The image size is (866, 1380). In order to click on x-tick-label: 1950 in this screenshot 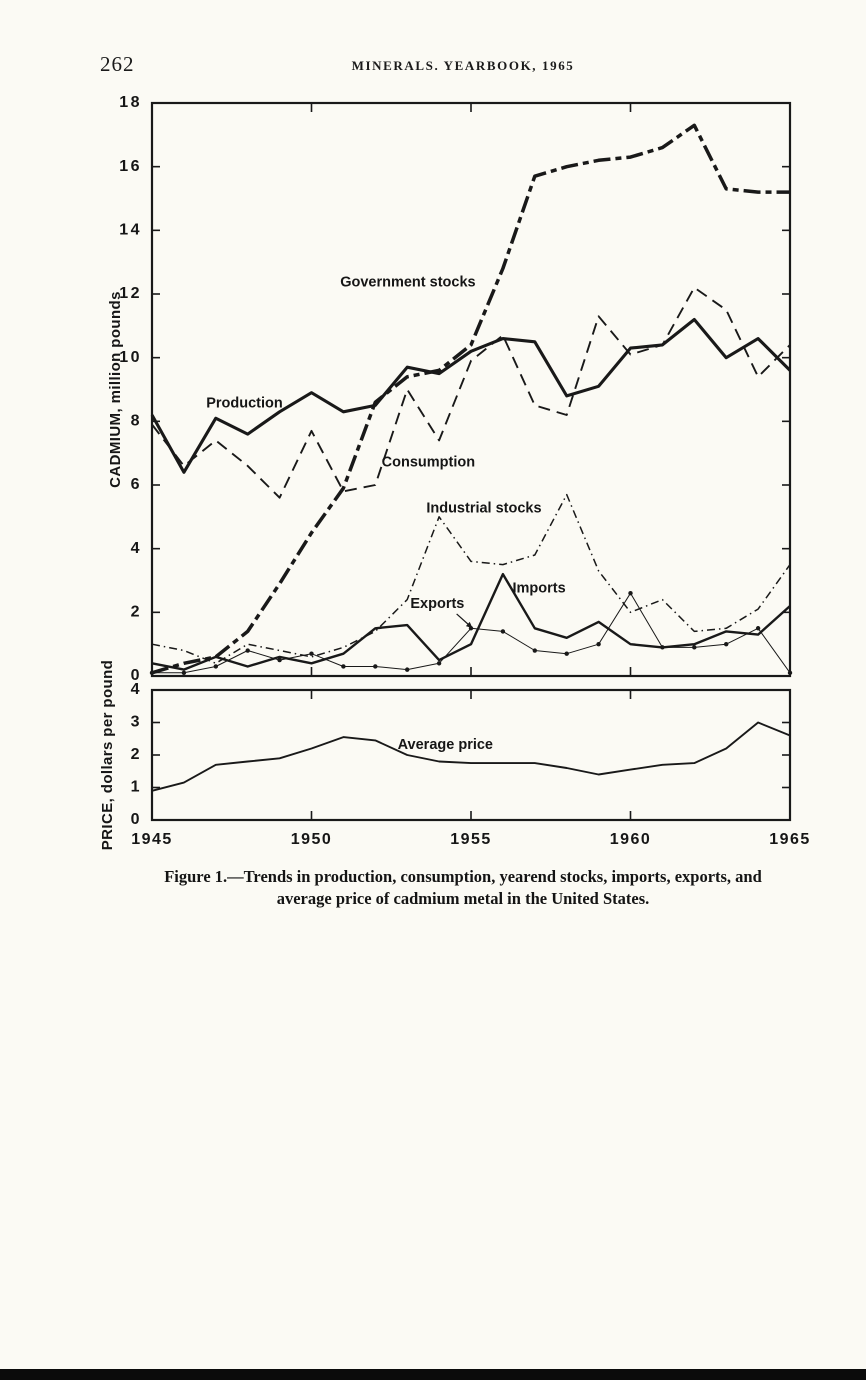, I will do `click(312, 839)`.